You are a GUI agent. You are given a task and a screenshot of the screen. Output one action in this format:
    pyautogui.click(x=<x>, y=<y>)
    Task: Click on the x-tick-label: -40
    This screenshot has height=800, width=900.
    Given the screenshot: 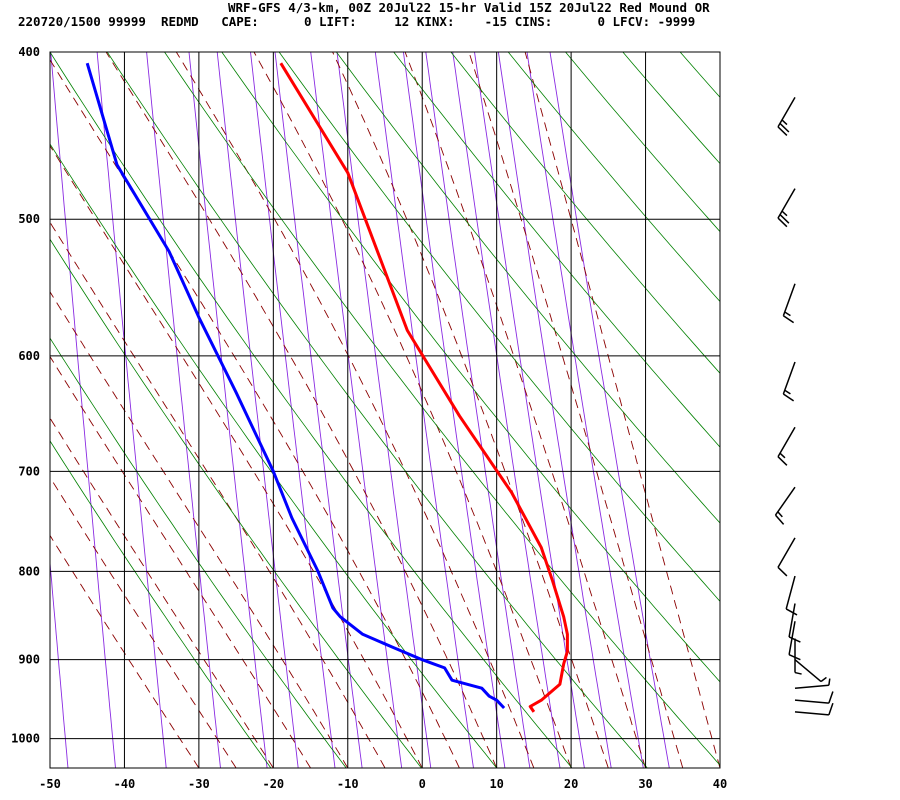 What is the action you would take?
    pyautogui.click(x=125, y=784)
    